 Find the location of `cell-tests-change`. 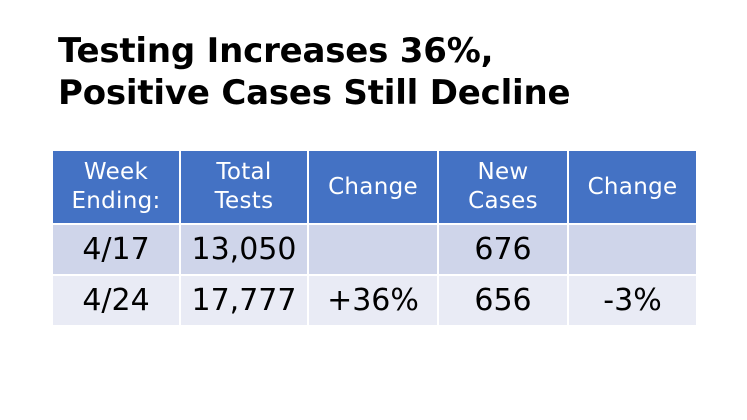

cell-tests-change is located at coordinates (373, 249).